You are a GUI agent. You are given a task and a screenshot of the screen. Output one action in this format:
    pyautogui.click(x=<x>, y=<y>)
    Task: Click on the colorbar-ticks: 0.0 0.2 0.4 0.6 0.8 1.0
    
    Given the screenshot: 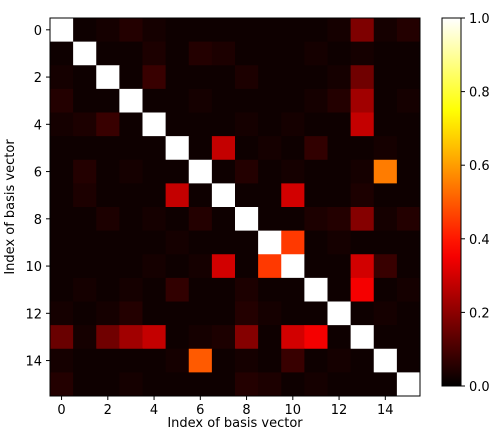 What is the action you would take?
    pyautogui.click(x=475, y=203)
    